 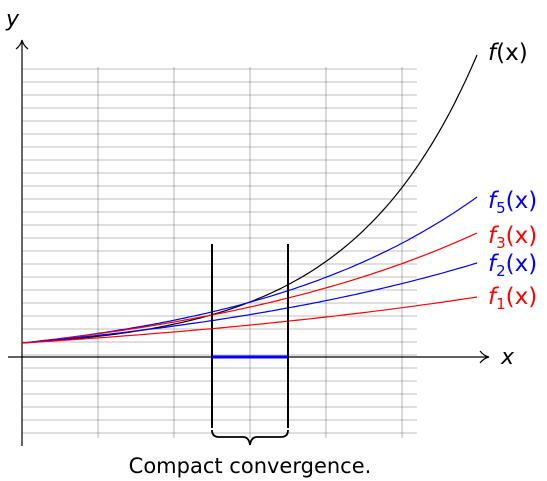 I want to click on label-f2: f2(x), so click(x=512, y=265).